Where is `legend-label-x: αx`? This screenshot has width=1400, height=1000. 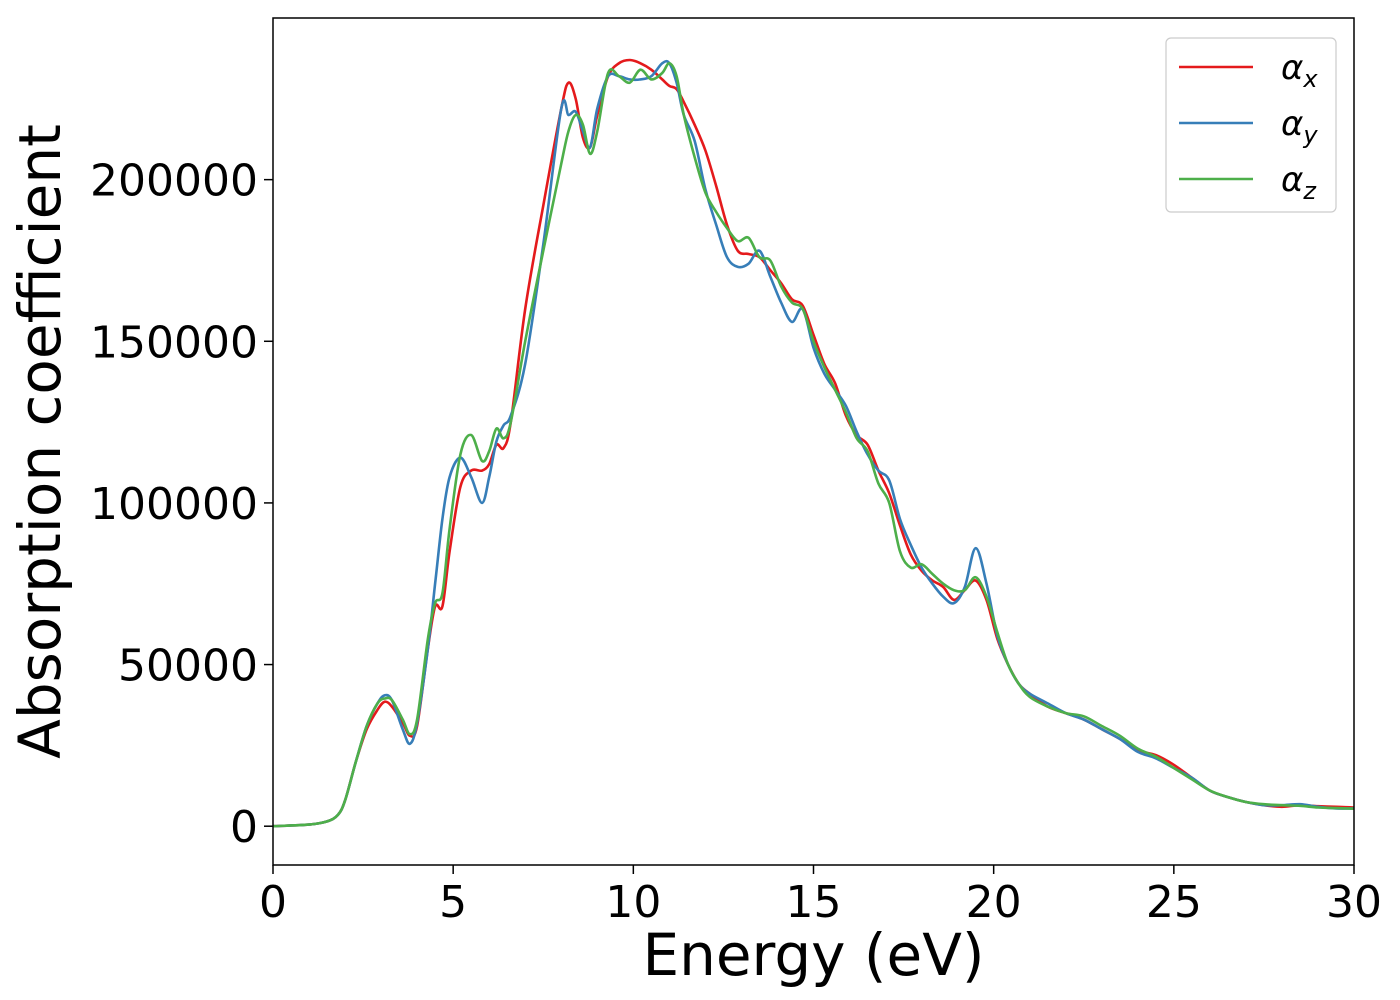
legend-label-x: αx is located at coordinates (1299, 70).